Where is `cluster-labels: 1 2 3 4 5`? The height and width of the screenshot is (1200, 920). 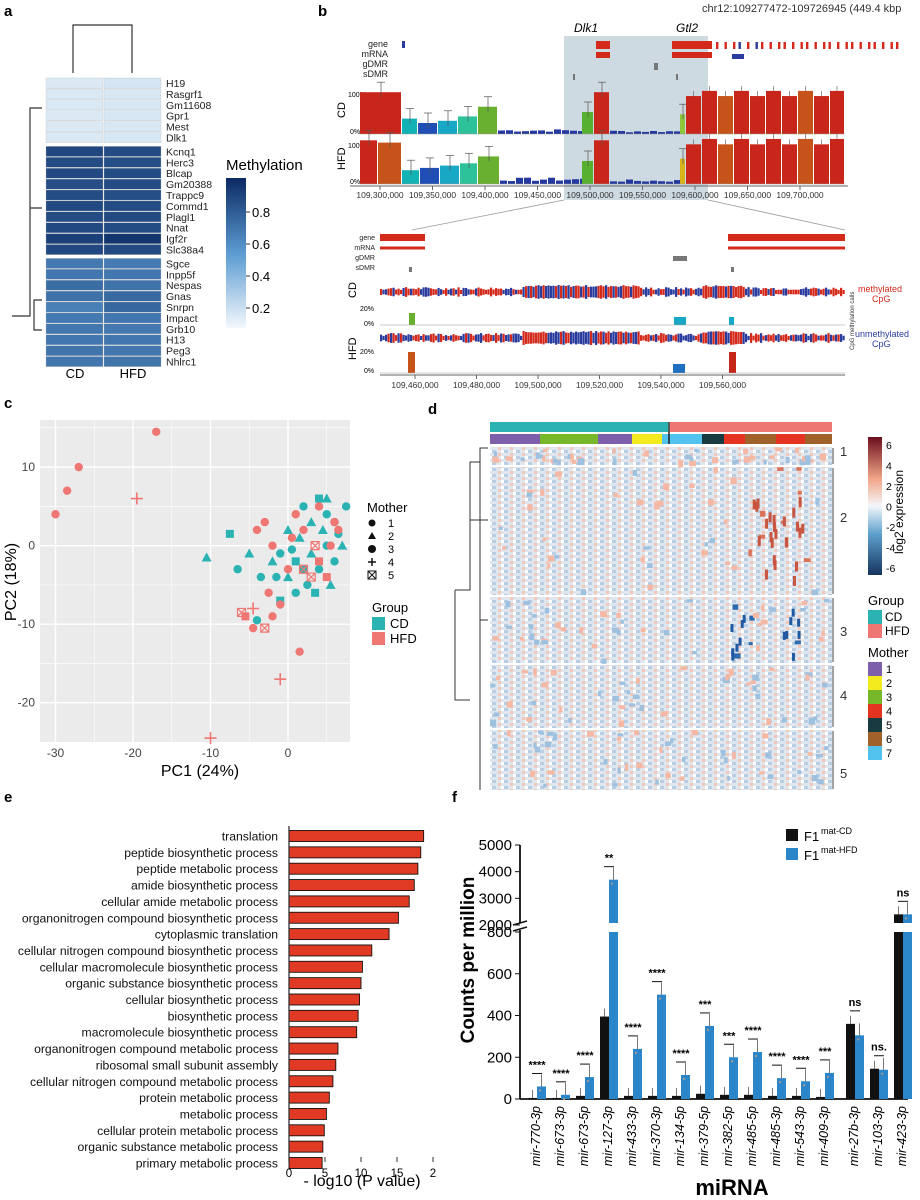 cluster-labels: 1 2 3 4 5 is located at coordinates (839, 616).